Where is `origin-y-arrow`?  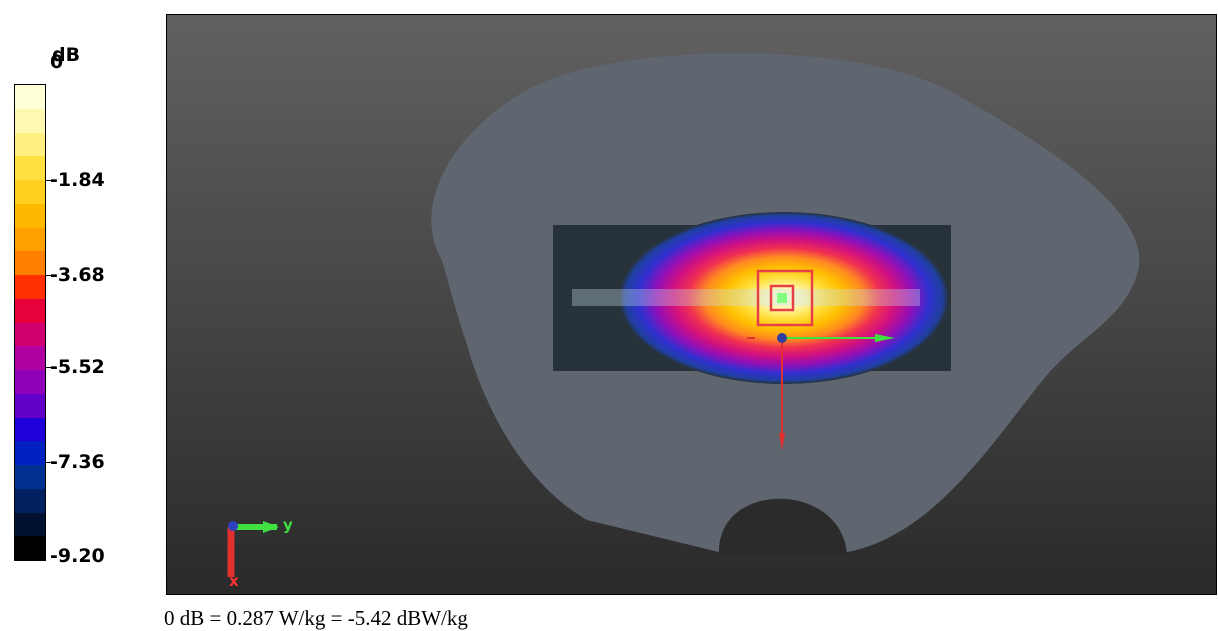
origin-y-arrow is located at coordinates (885, 338).